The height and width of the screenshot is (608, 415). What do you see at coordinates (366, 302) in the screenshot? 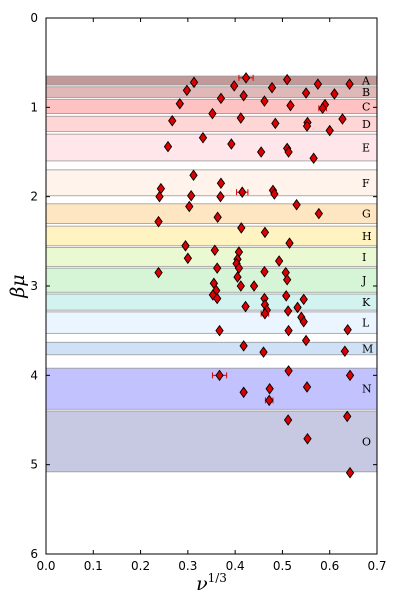
I see `band-label-k: K` at bounding box center [366, 302].